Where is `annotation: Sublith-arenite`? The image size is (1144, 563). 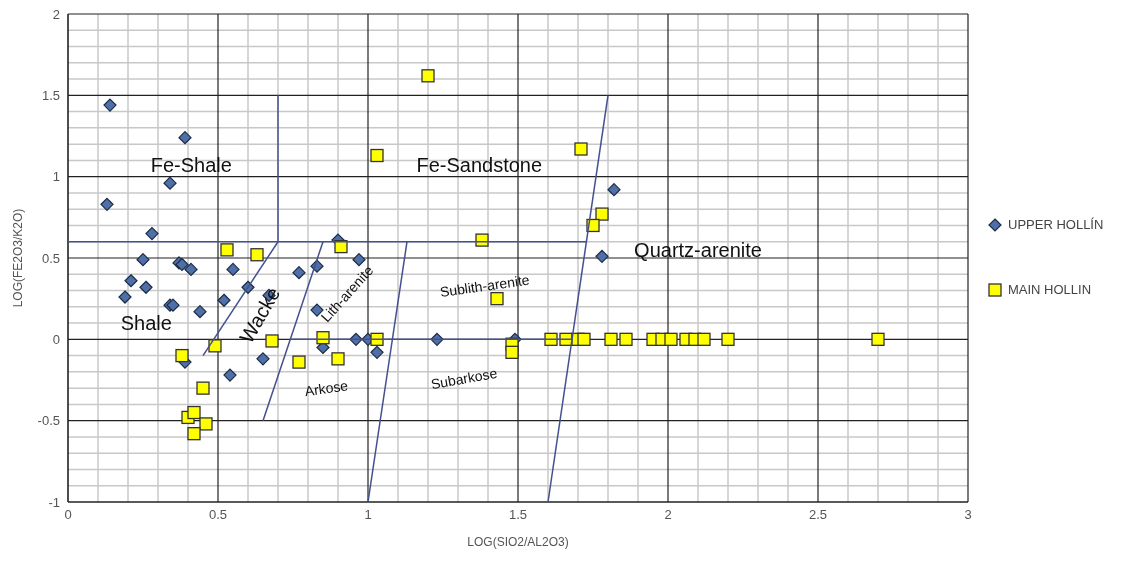 annotation: Sublith-arenite is located at coordinates (484, 286).